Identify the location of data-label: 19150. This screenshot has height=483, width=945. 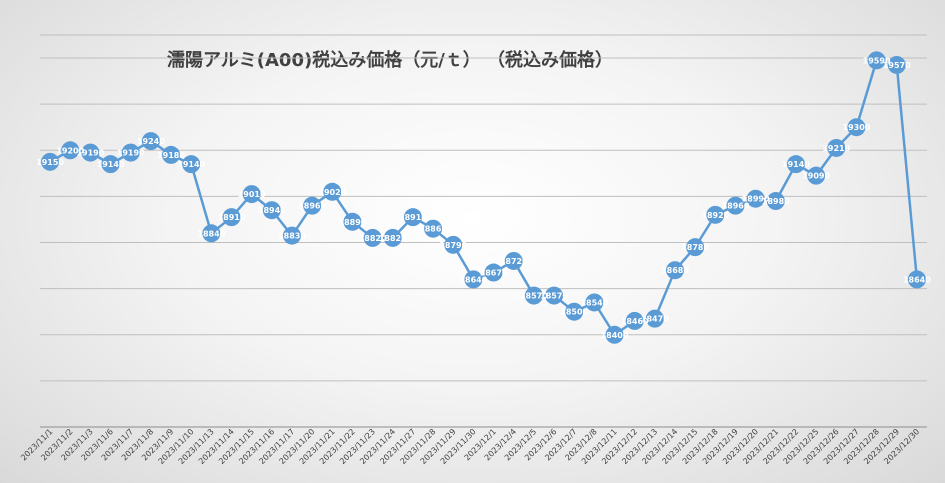
(50, 162).